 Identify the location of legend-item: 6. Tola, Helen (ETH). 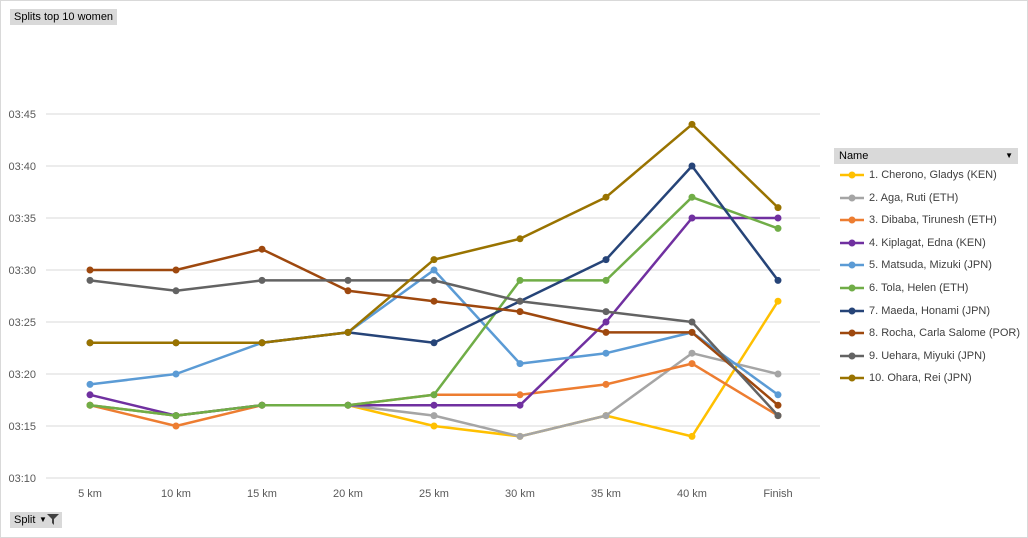
(926, 288).